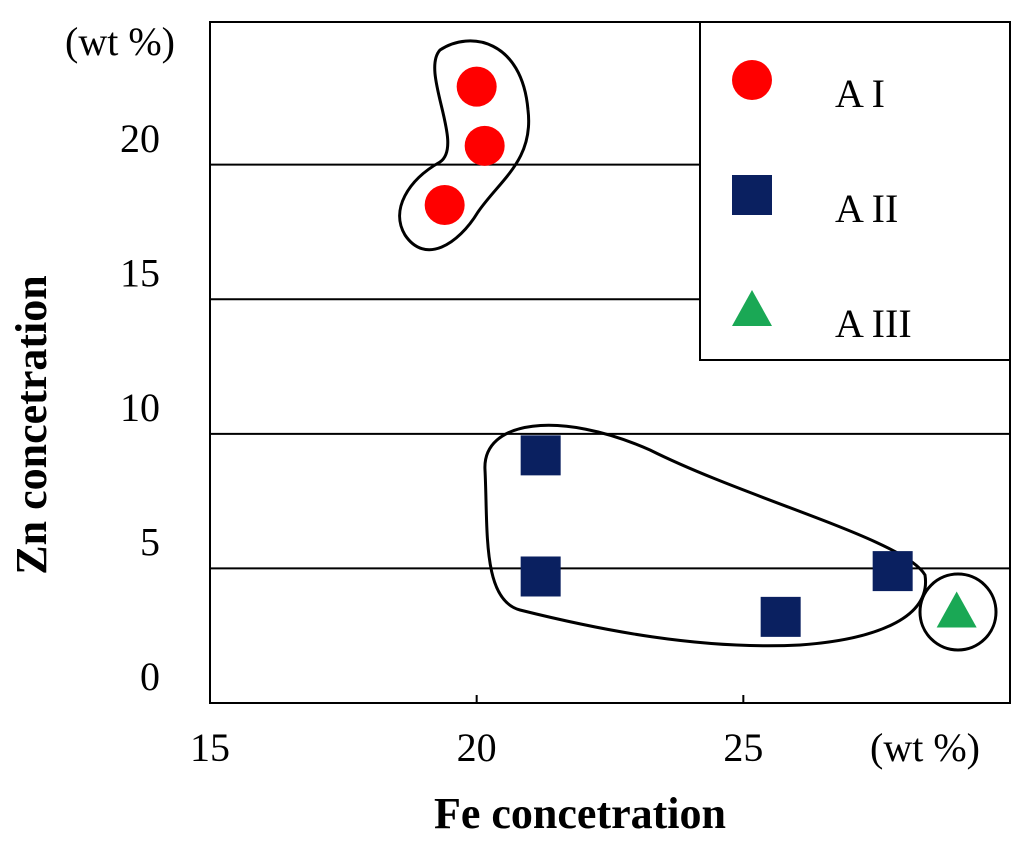 Image resolution: width=1024 pixels, height=851 pixels. Describe the element at coordinates (866, 208) in the screenshot. I see `legend-label: A II` at that location.